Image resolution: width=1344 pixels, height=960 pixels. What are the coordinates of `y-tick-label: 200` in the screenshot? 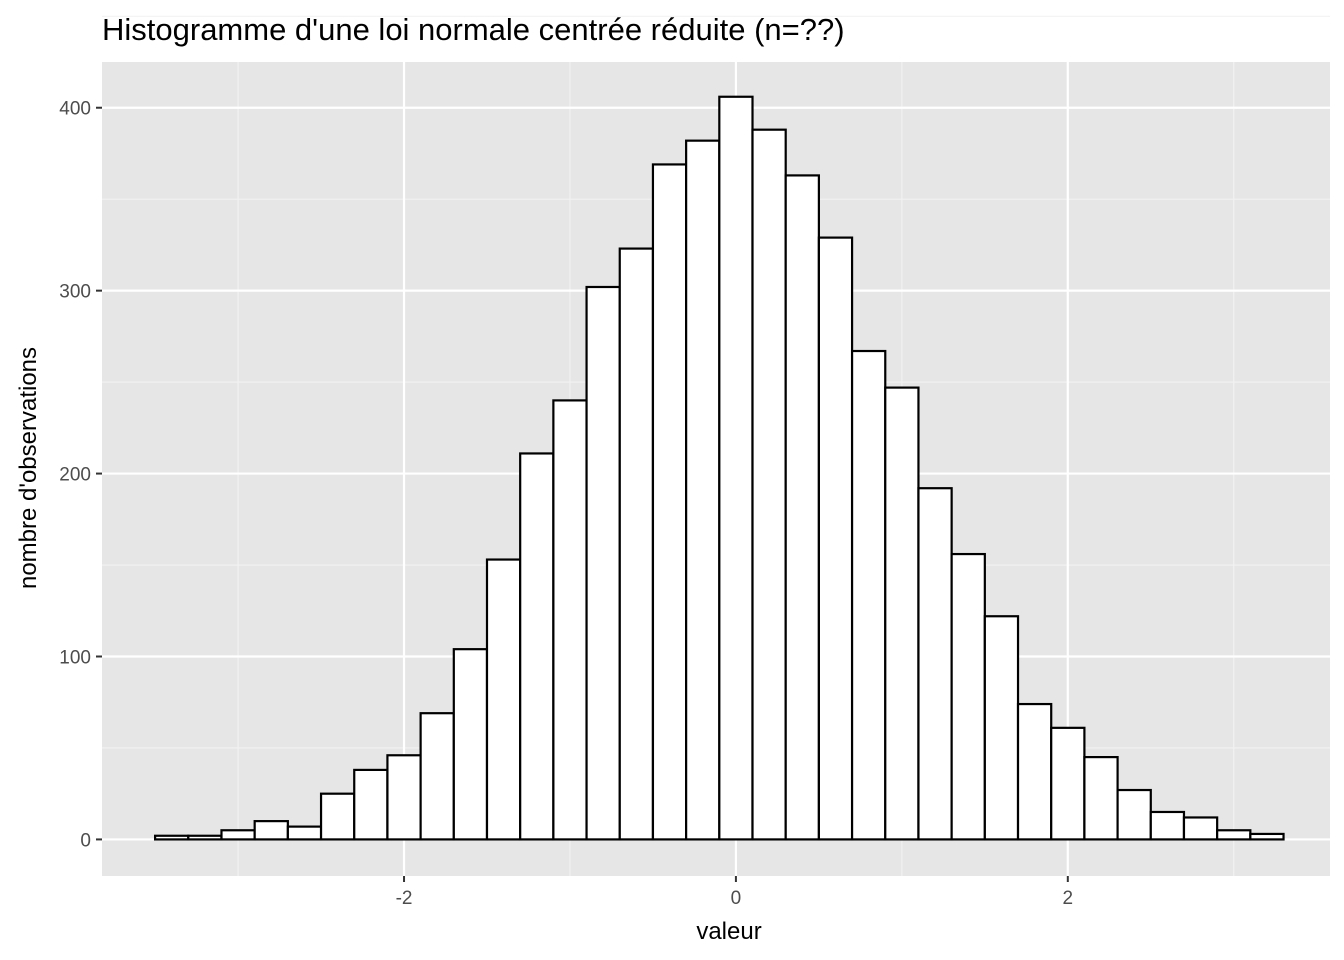 It's located at (75, 475).